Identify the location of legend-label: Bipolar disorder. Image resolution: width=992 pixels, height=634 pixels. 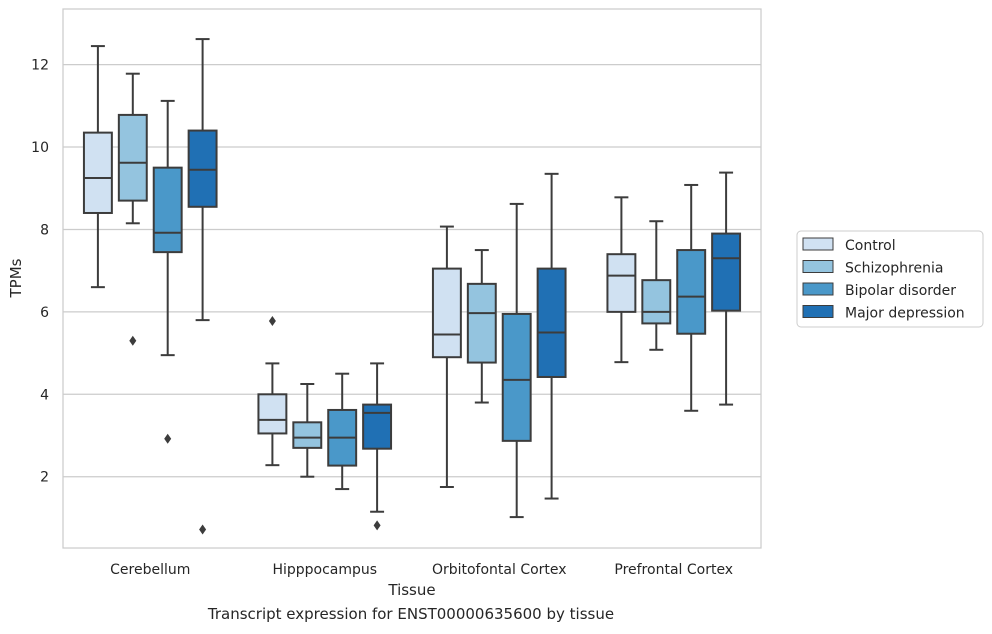
(900, 291).